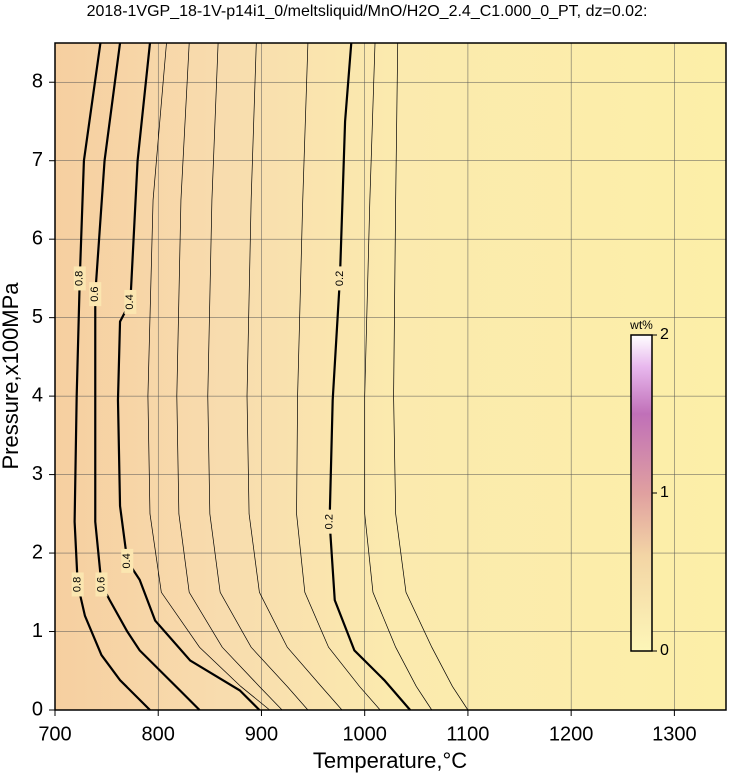 This screenshot has height=781, width=734. I want to click on y-tick-label: 5, so click(37, 317).